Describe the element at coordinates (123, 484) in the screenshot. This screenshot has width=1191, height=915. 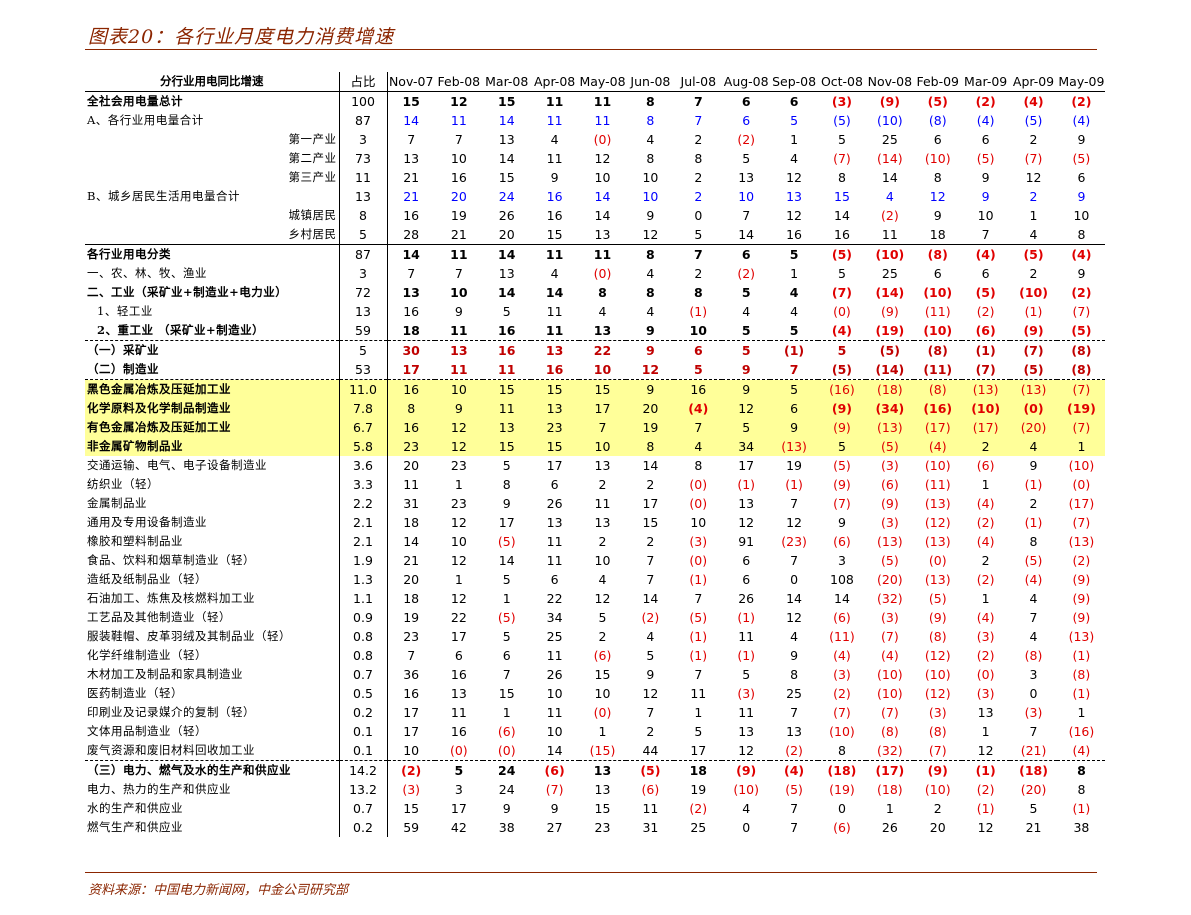
I see `row-label: 纺织业（轻）` at that location.